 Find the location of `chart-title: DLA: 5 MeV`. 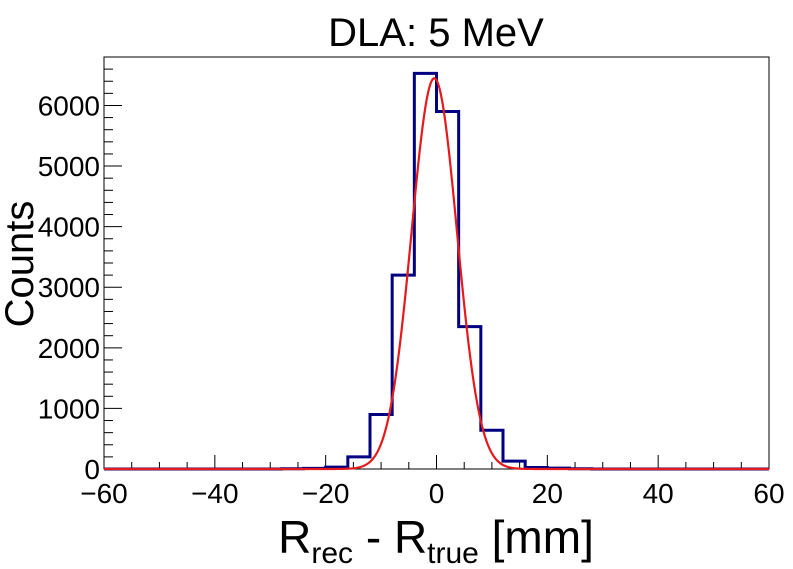

chart-title: DLA: 5 MeV is located at coordinates (436, 33).